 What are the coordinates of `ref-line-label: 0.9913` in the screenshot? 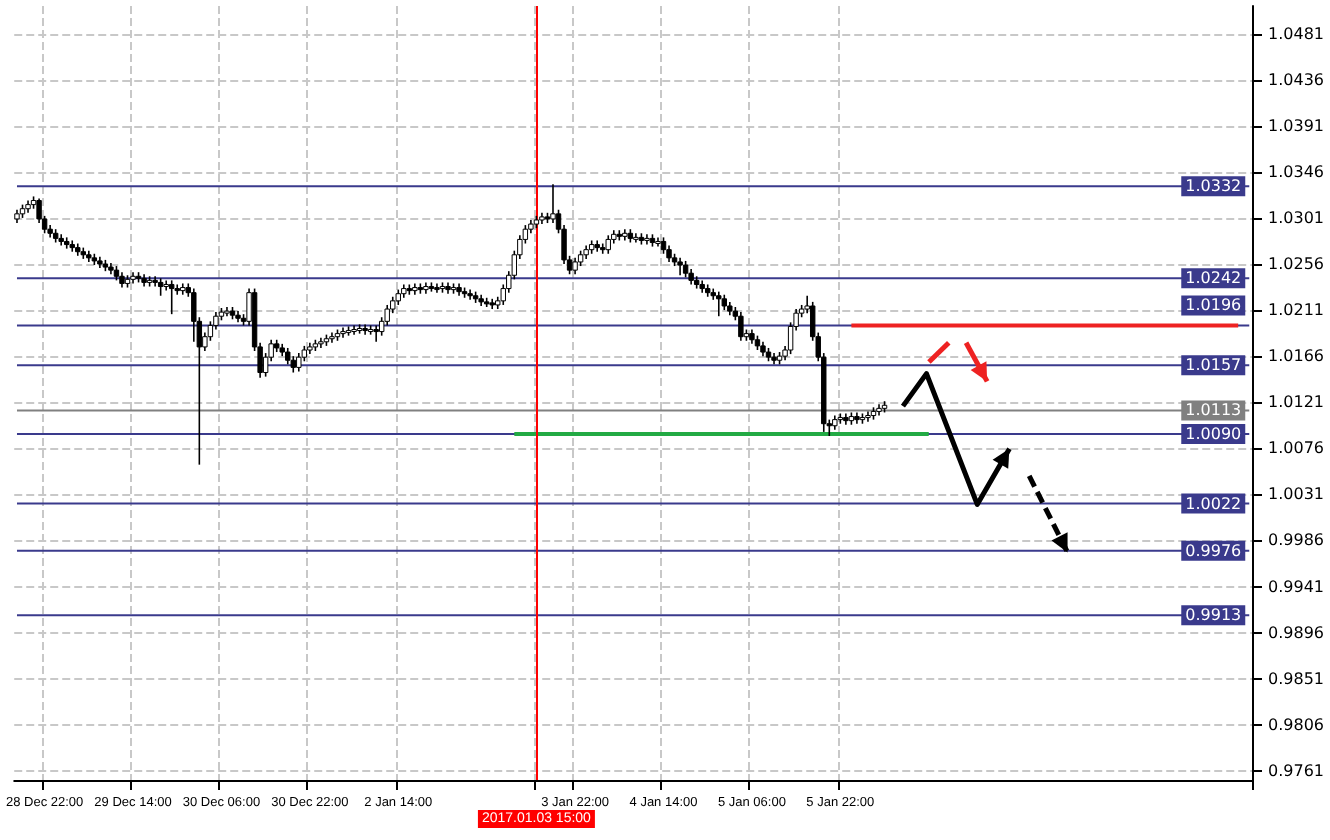 It's located at (1213, 615).